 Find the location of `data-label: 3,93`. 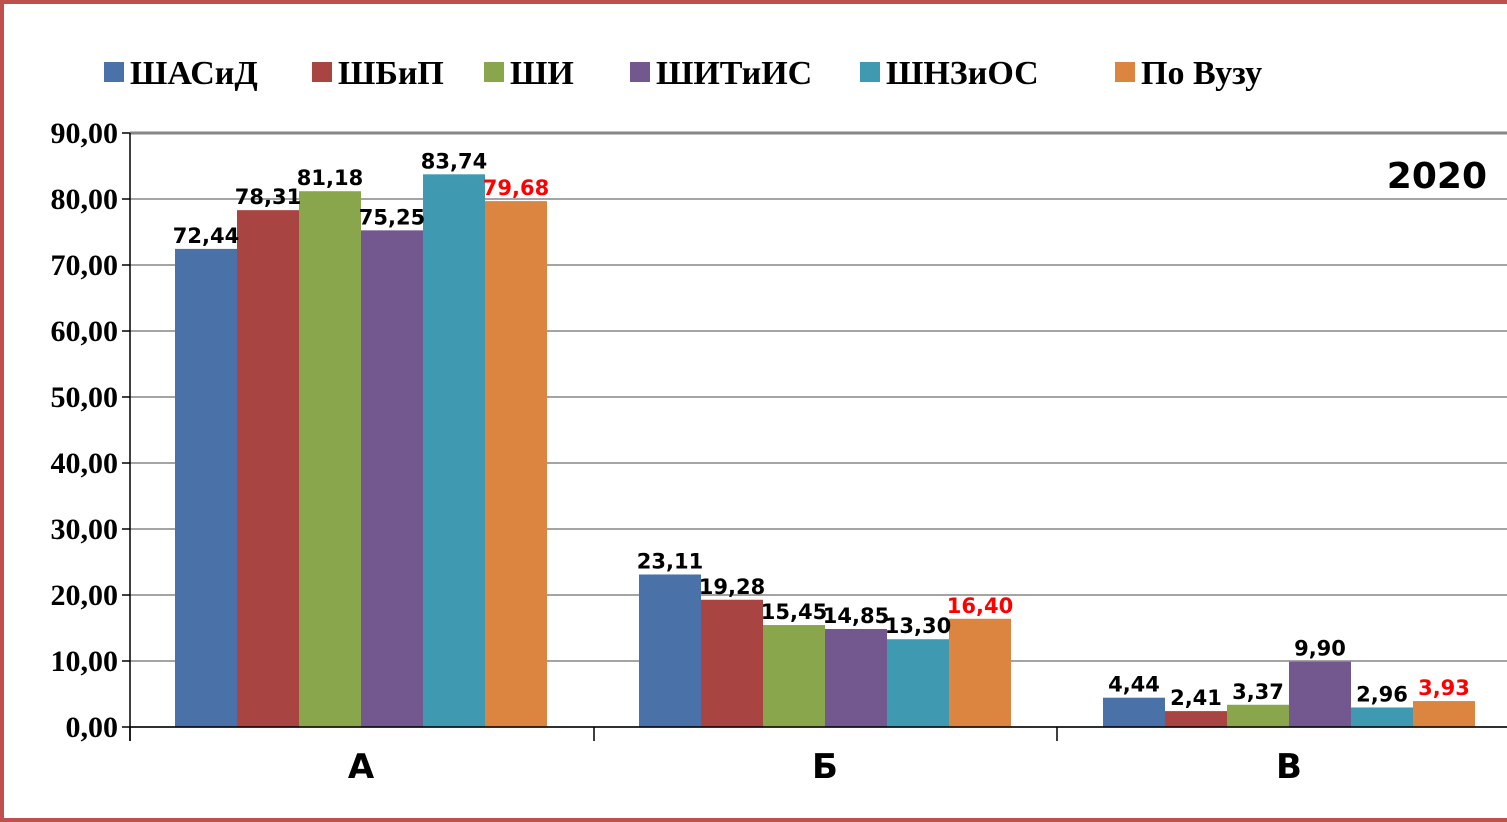

data-label: 3,93 is located at coordinates (1444, 688).